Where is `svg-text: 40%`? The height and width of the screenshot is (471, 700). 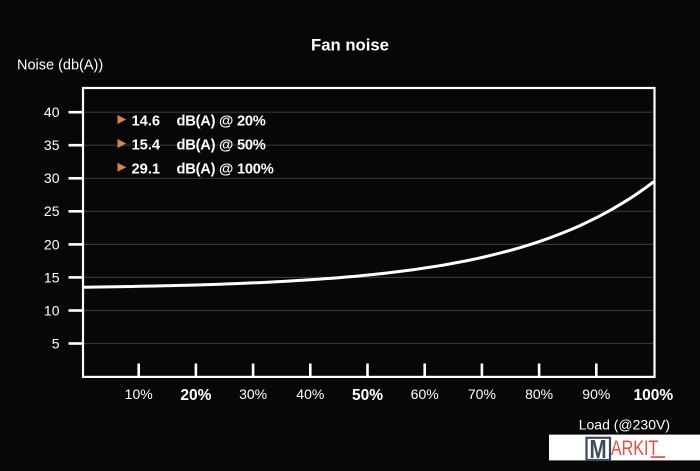 svg-text: 40% is located at coordinates (310, 394).